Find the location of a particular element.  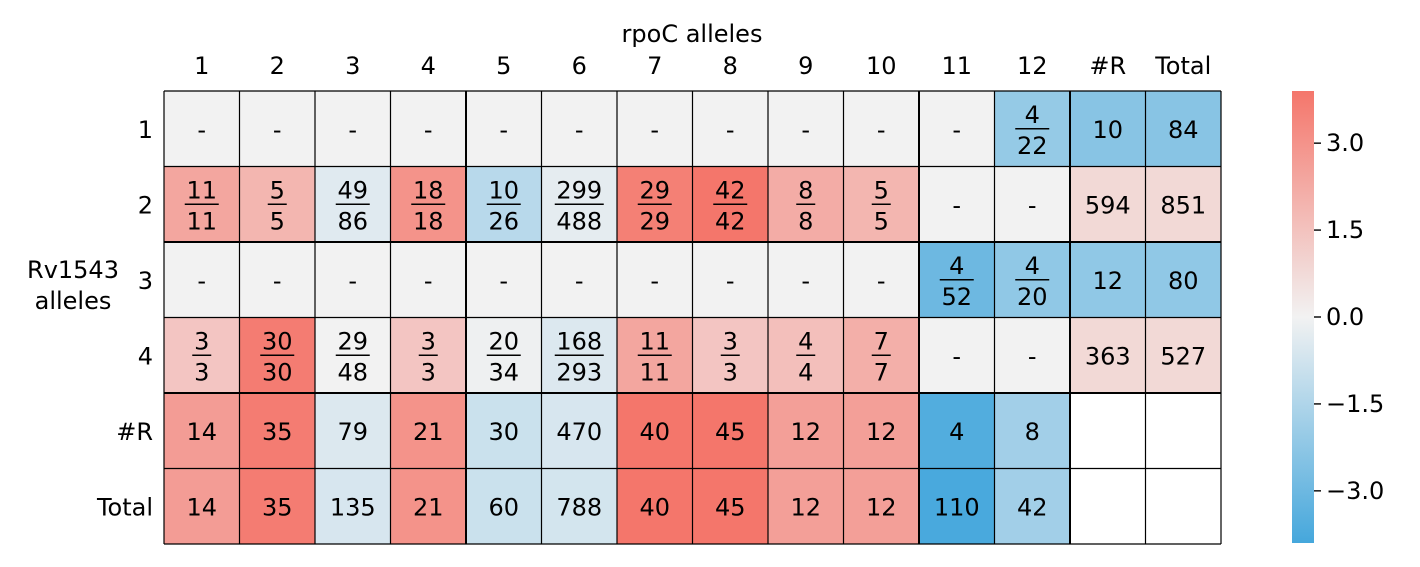

col-tick-label: 9 is located at coordinates (805, 66).